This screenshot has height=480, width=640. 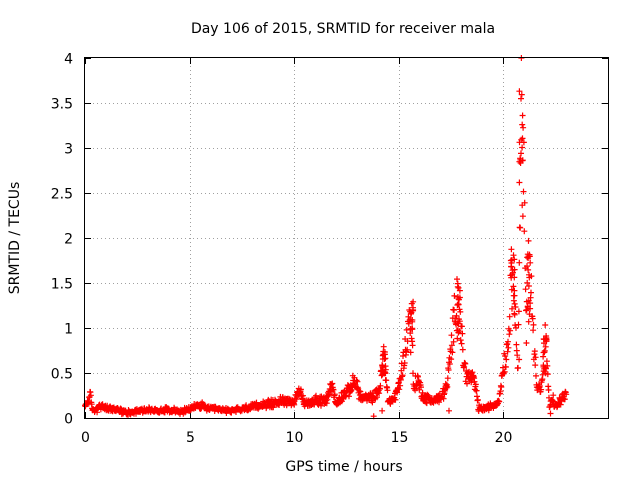 I want to click on y-tick-label: 3.5, so click(x=62, y=105).